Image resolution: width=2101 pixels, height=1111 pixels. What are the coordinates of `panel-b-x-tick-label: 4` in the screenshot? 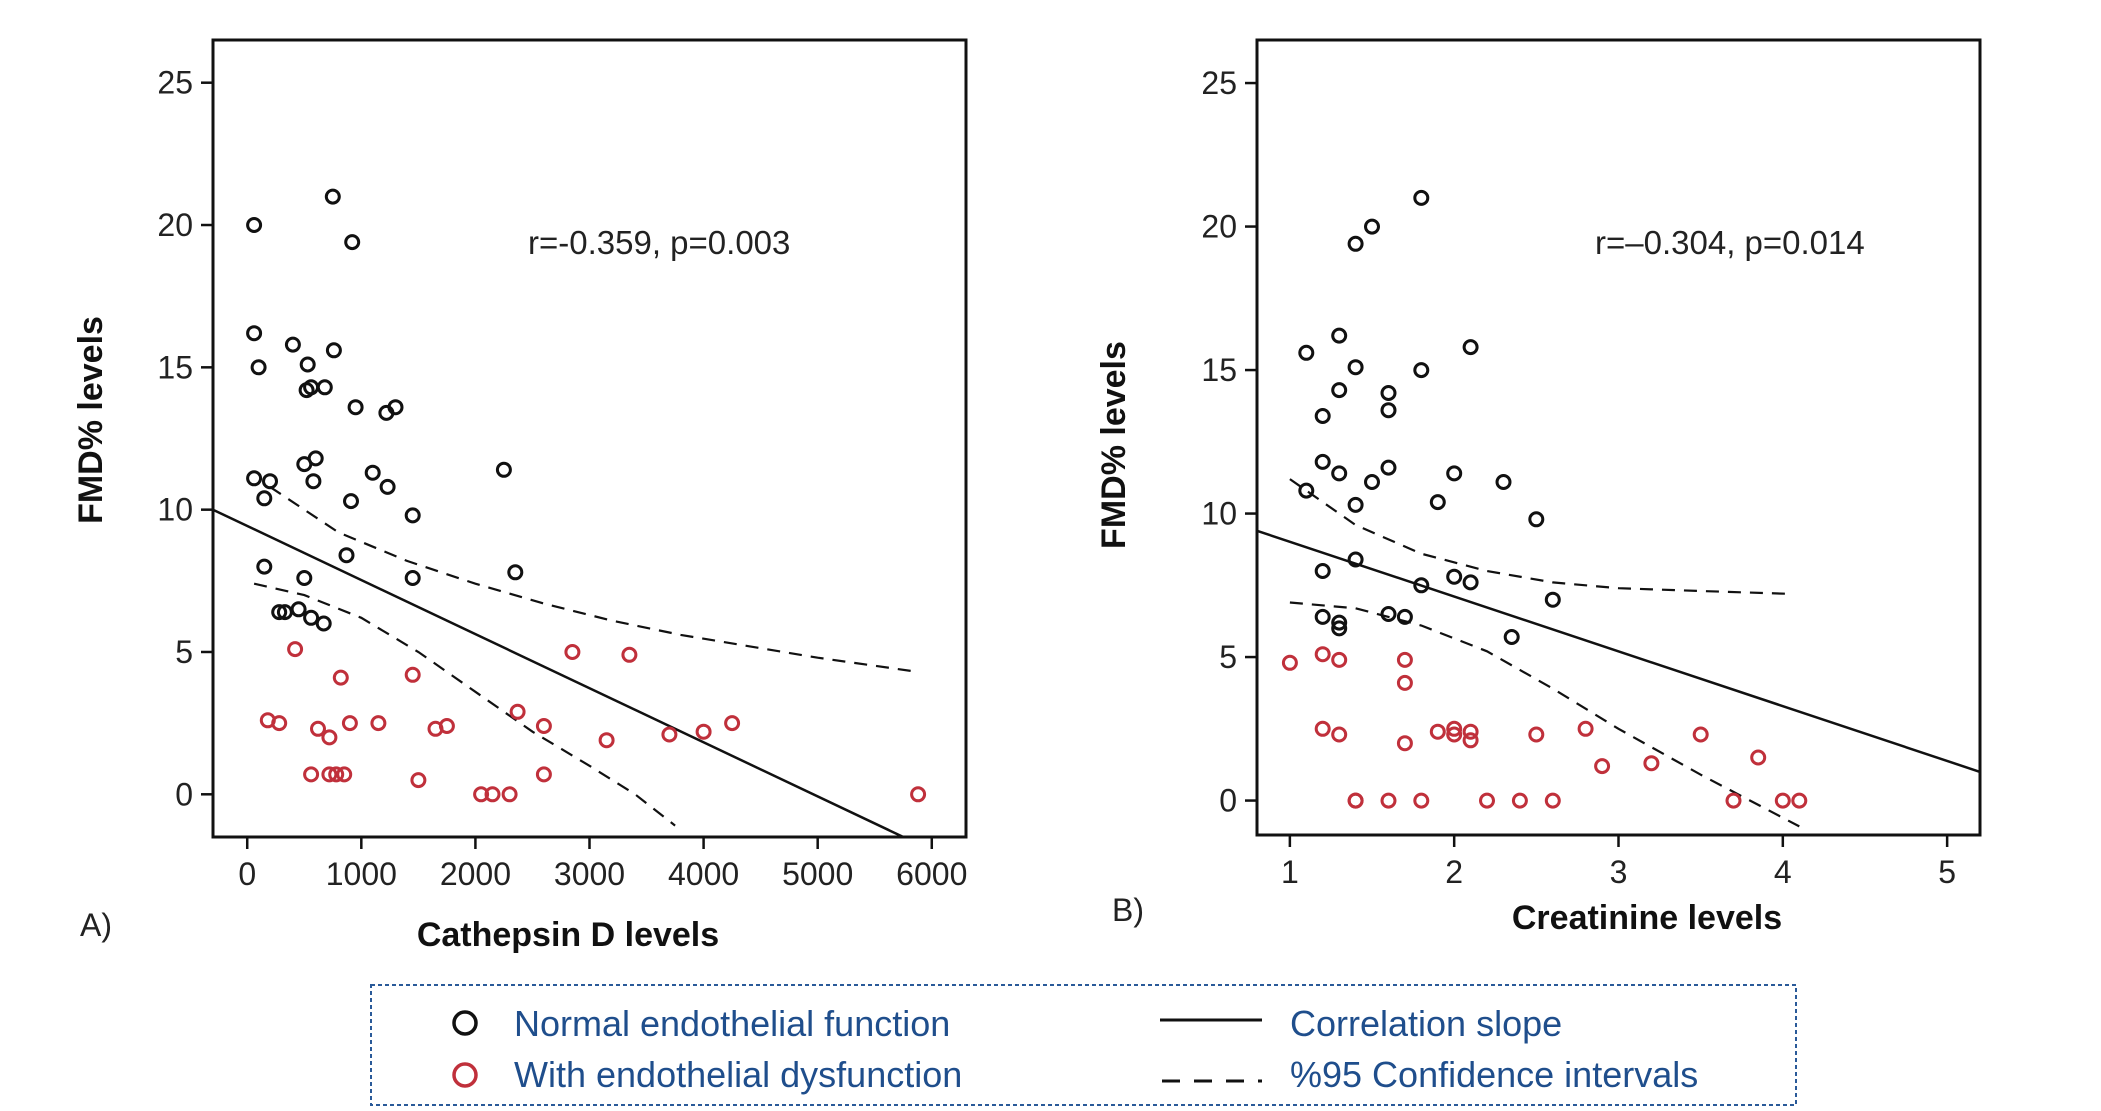 It's located at (1783, 872).